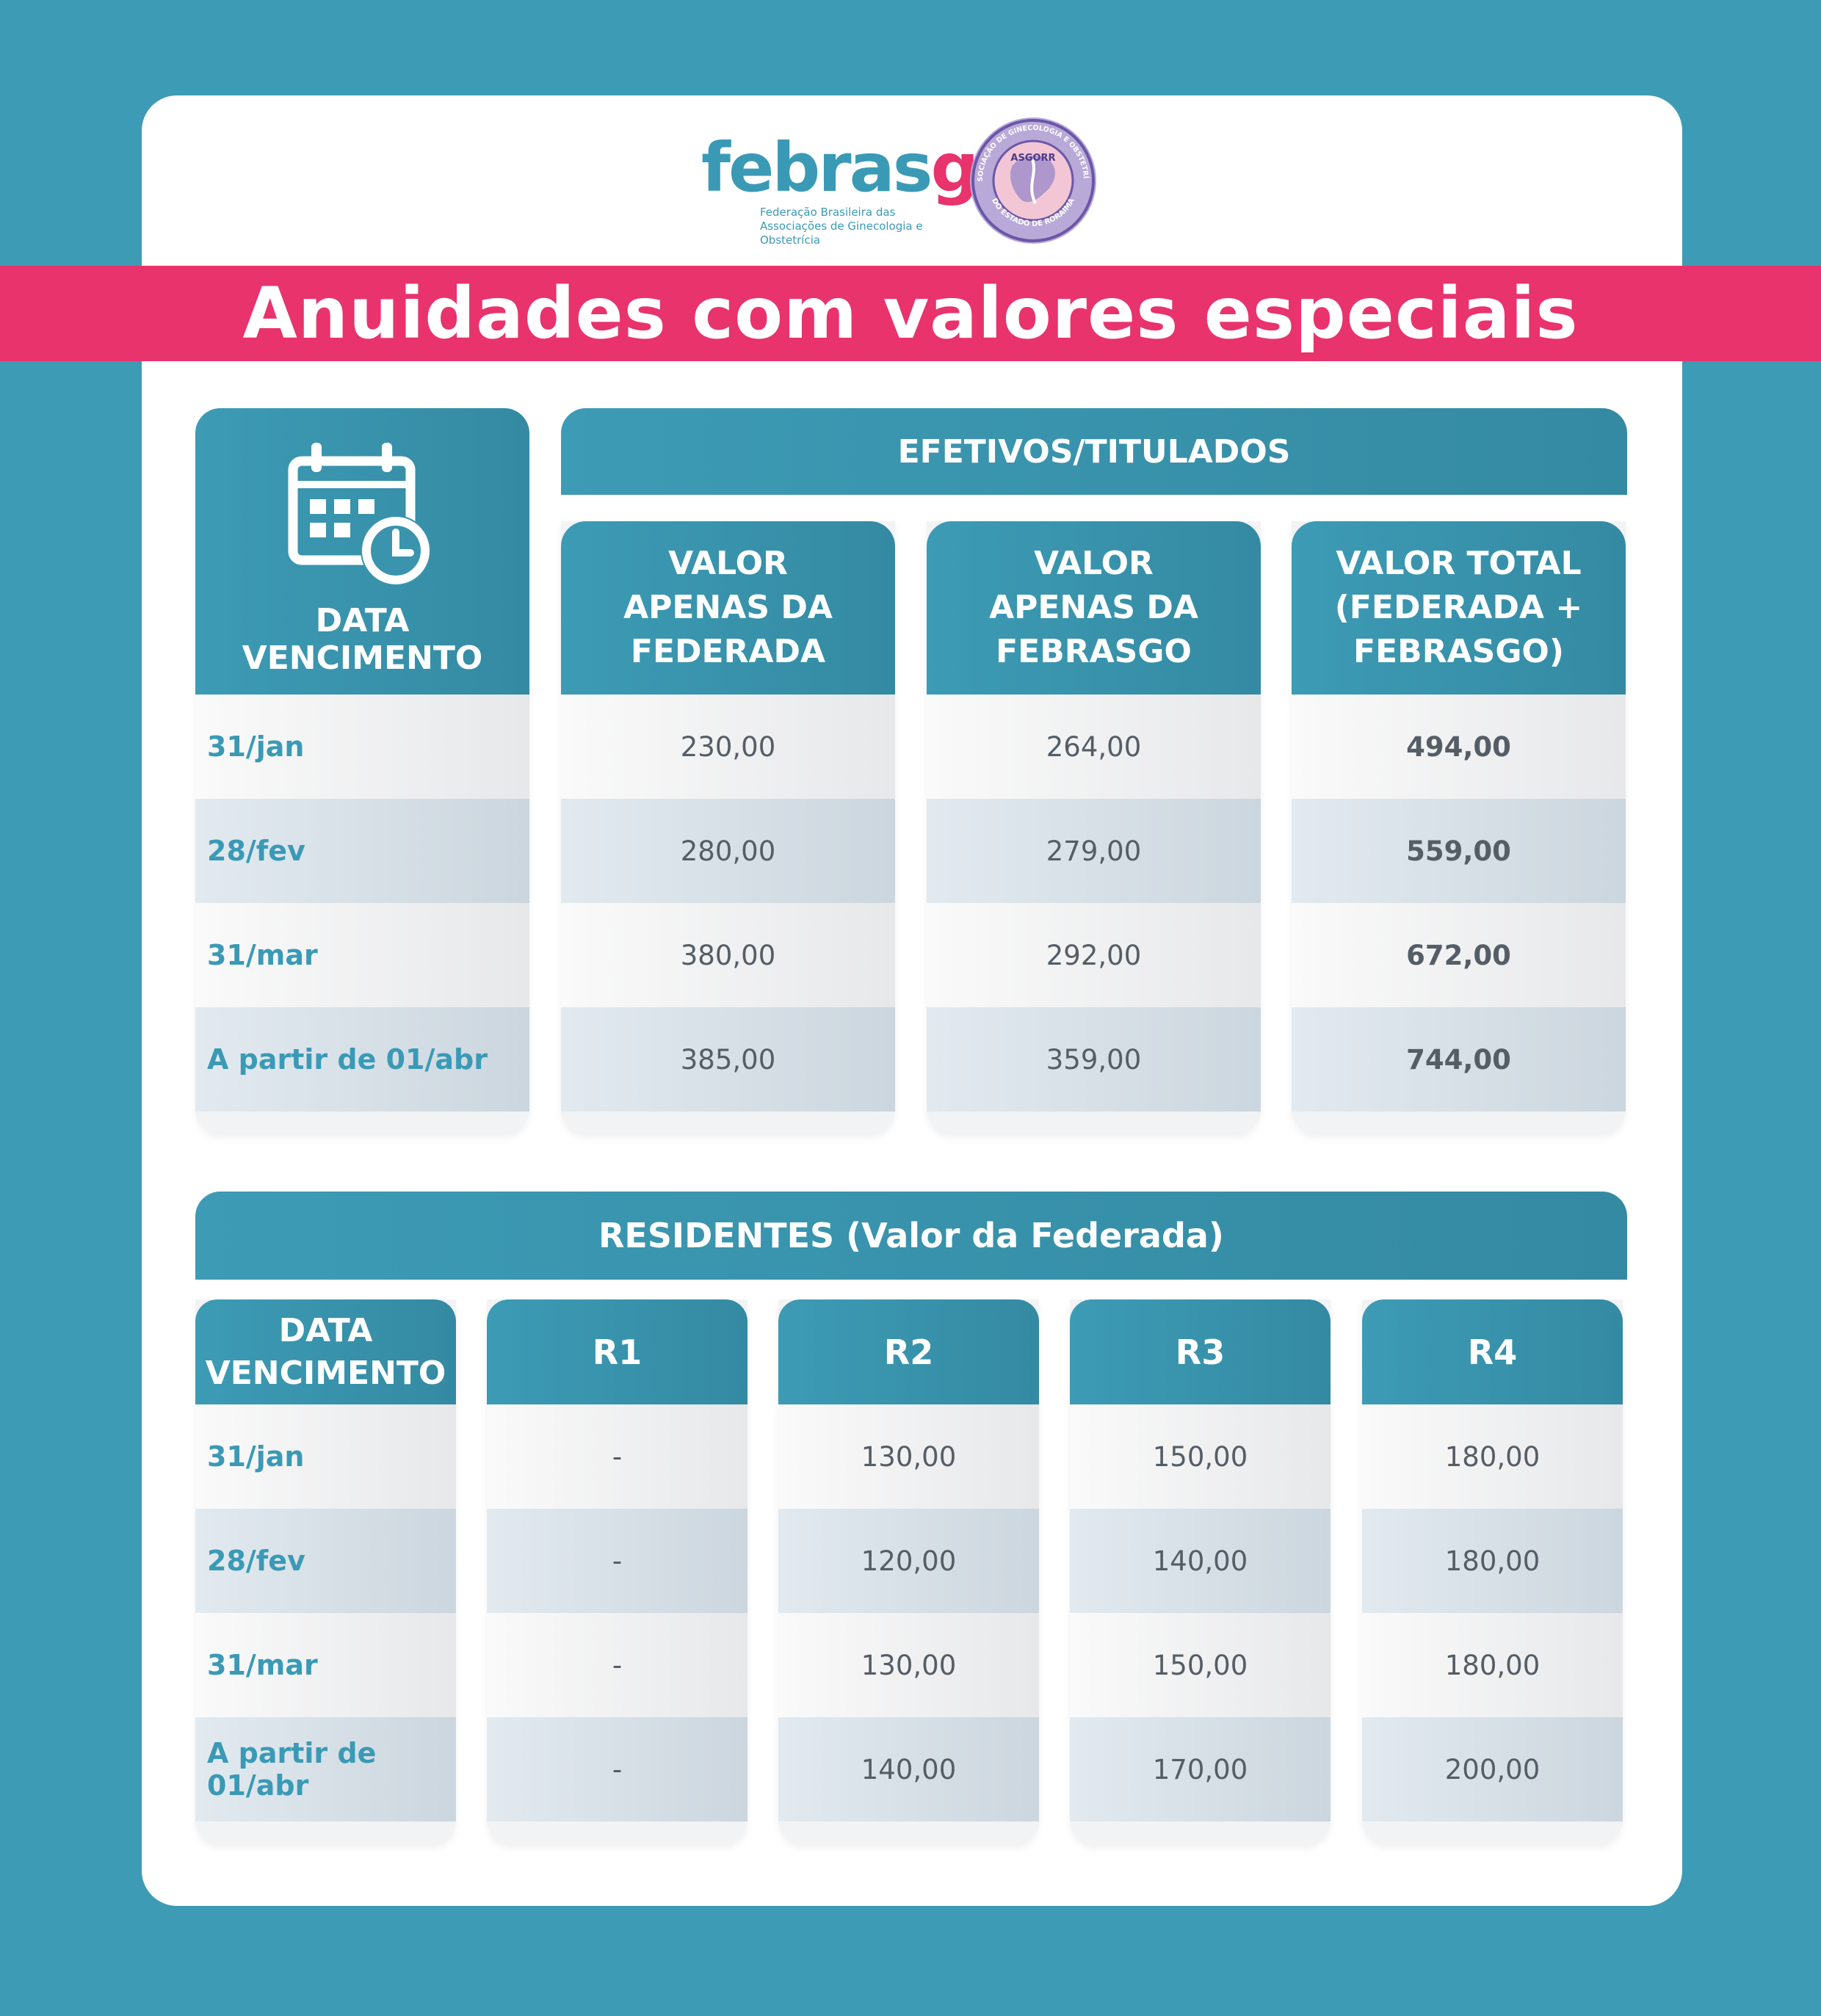 This screenshot has width=1821, height=2016. I want to click on logo-word-febras: febras, so click(817, 167).